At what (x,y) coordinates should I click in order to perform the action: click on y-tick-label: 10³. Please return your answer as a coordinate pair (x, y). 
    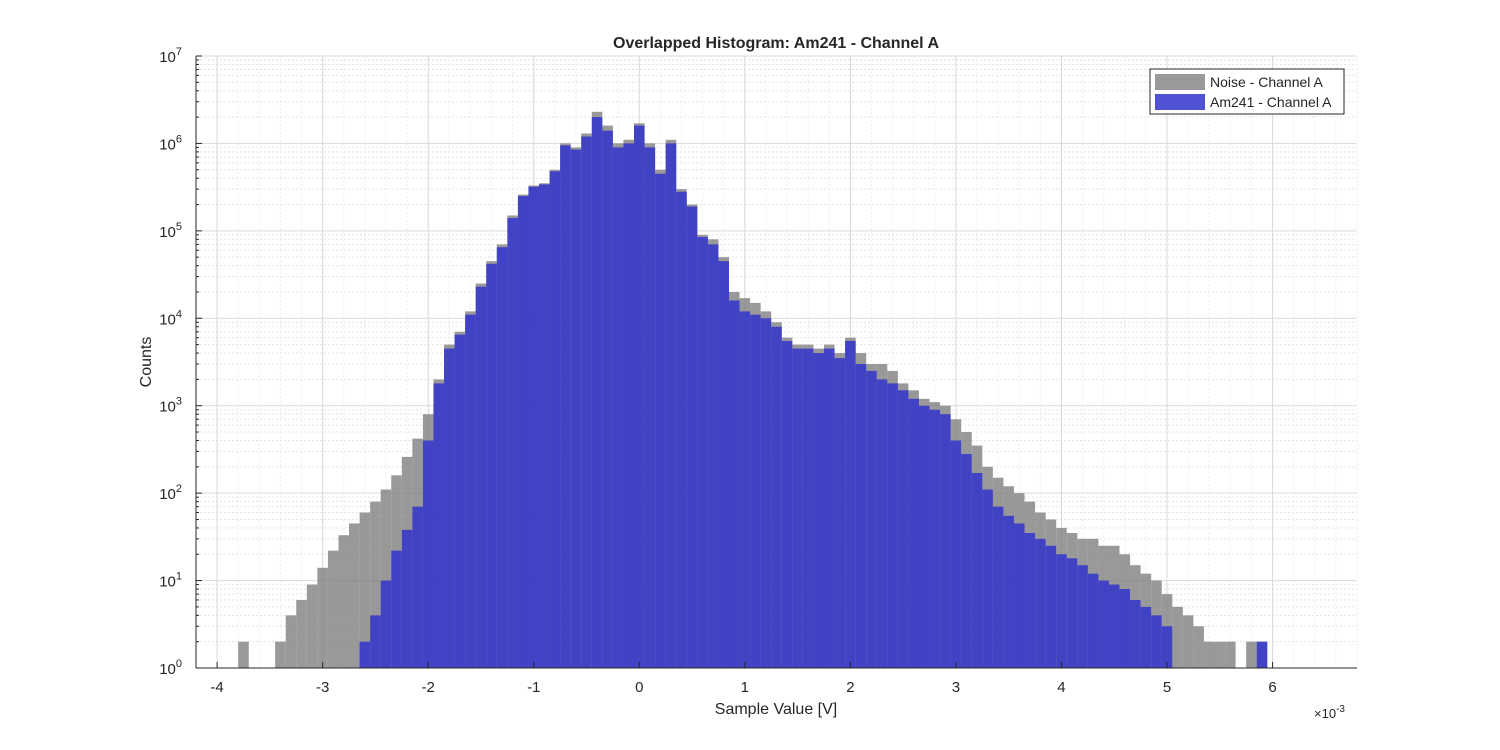
    Looking at the image, I should click on (170, 406).